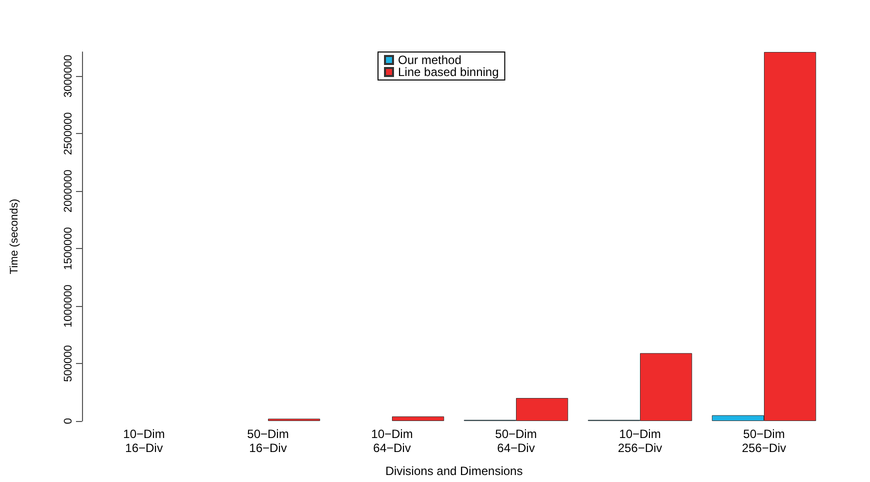 The width and height of the screenshot is (870, 482). Describe the element at coordinates (764, 441) in the screenshot. I see `x-tick-label: 50−Dim 256−Div` at that location.